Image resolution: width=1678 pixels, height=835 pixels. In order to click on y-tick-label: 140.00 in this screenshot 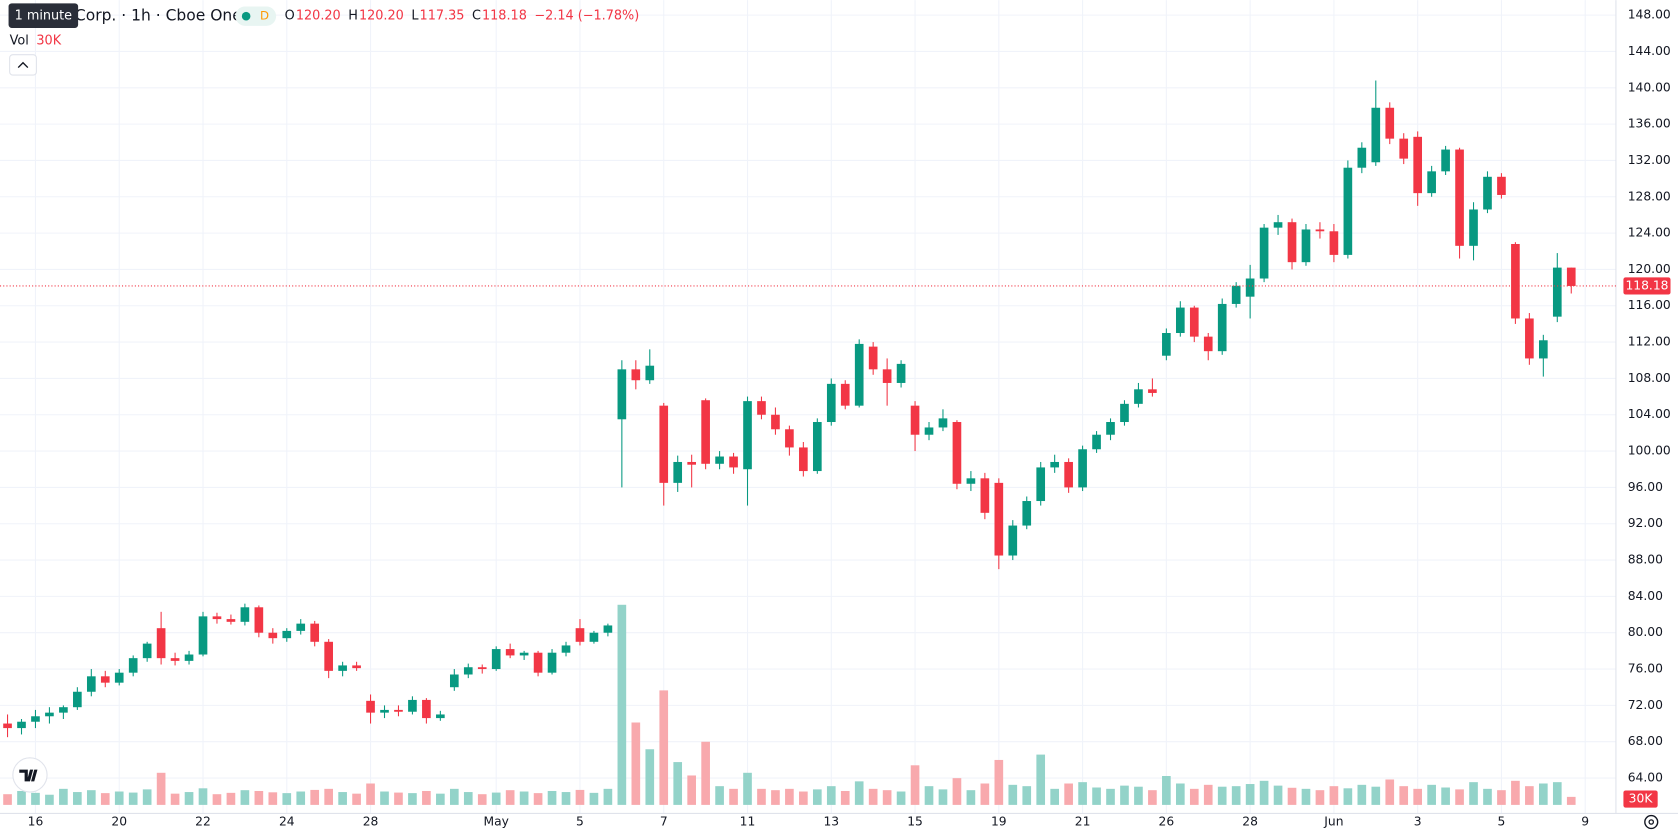, I will do `click(1649, 87)`.